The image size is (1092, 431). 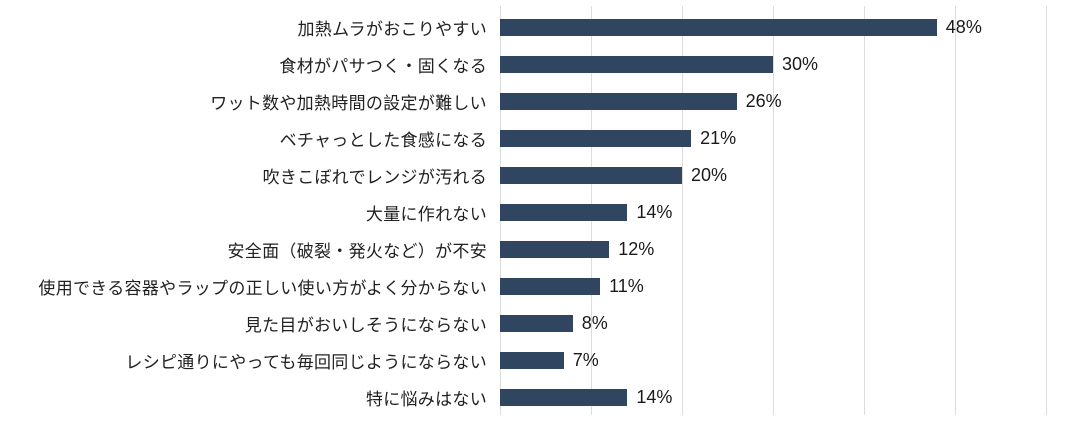 What do you see at coordinates (365, 325) in the screenshot?
I see `category-label: 見た目がおいしそうにならない` at bounding box center [365, 325].